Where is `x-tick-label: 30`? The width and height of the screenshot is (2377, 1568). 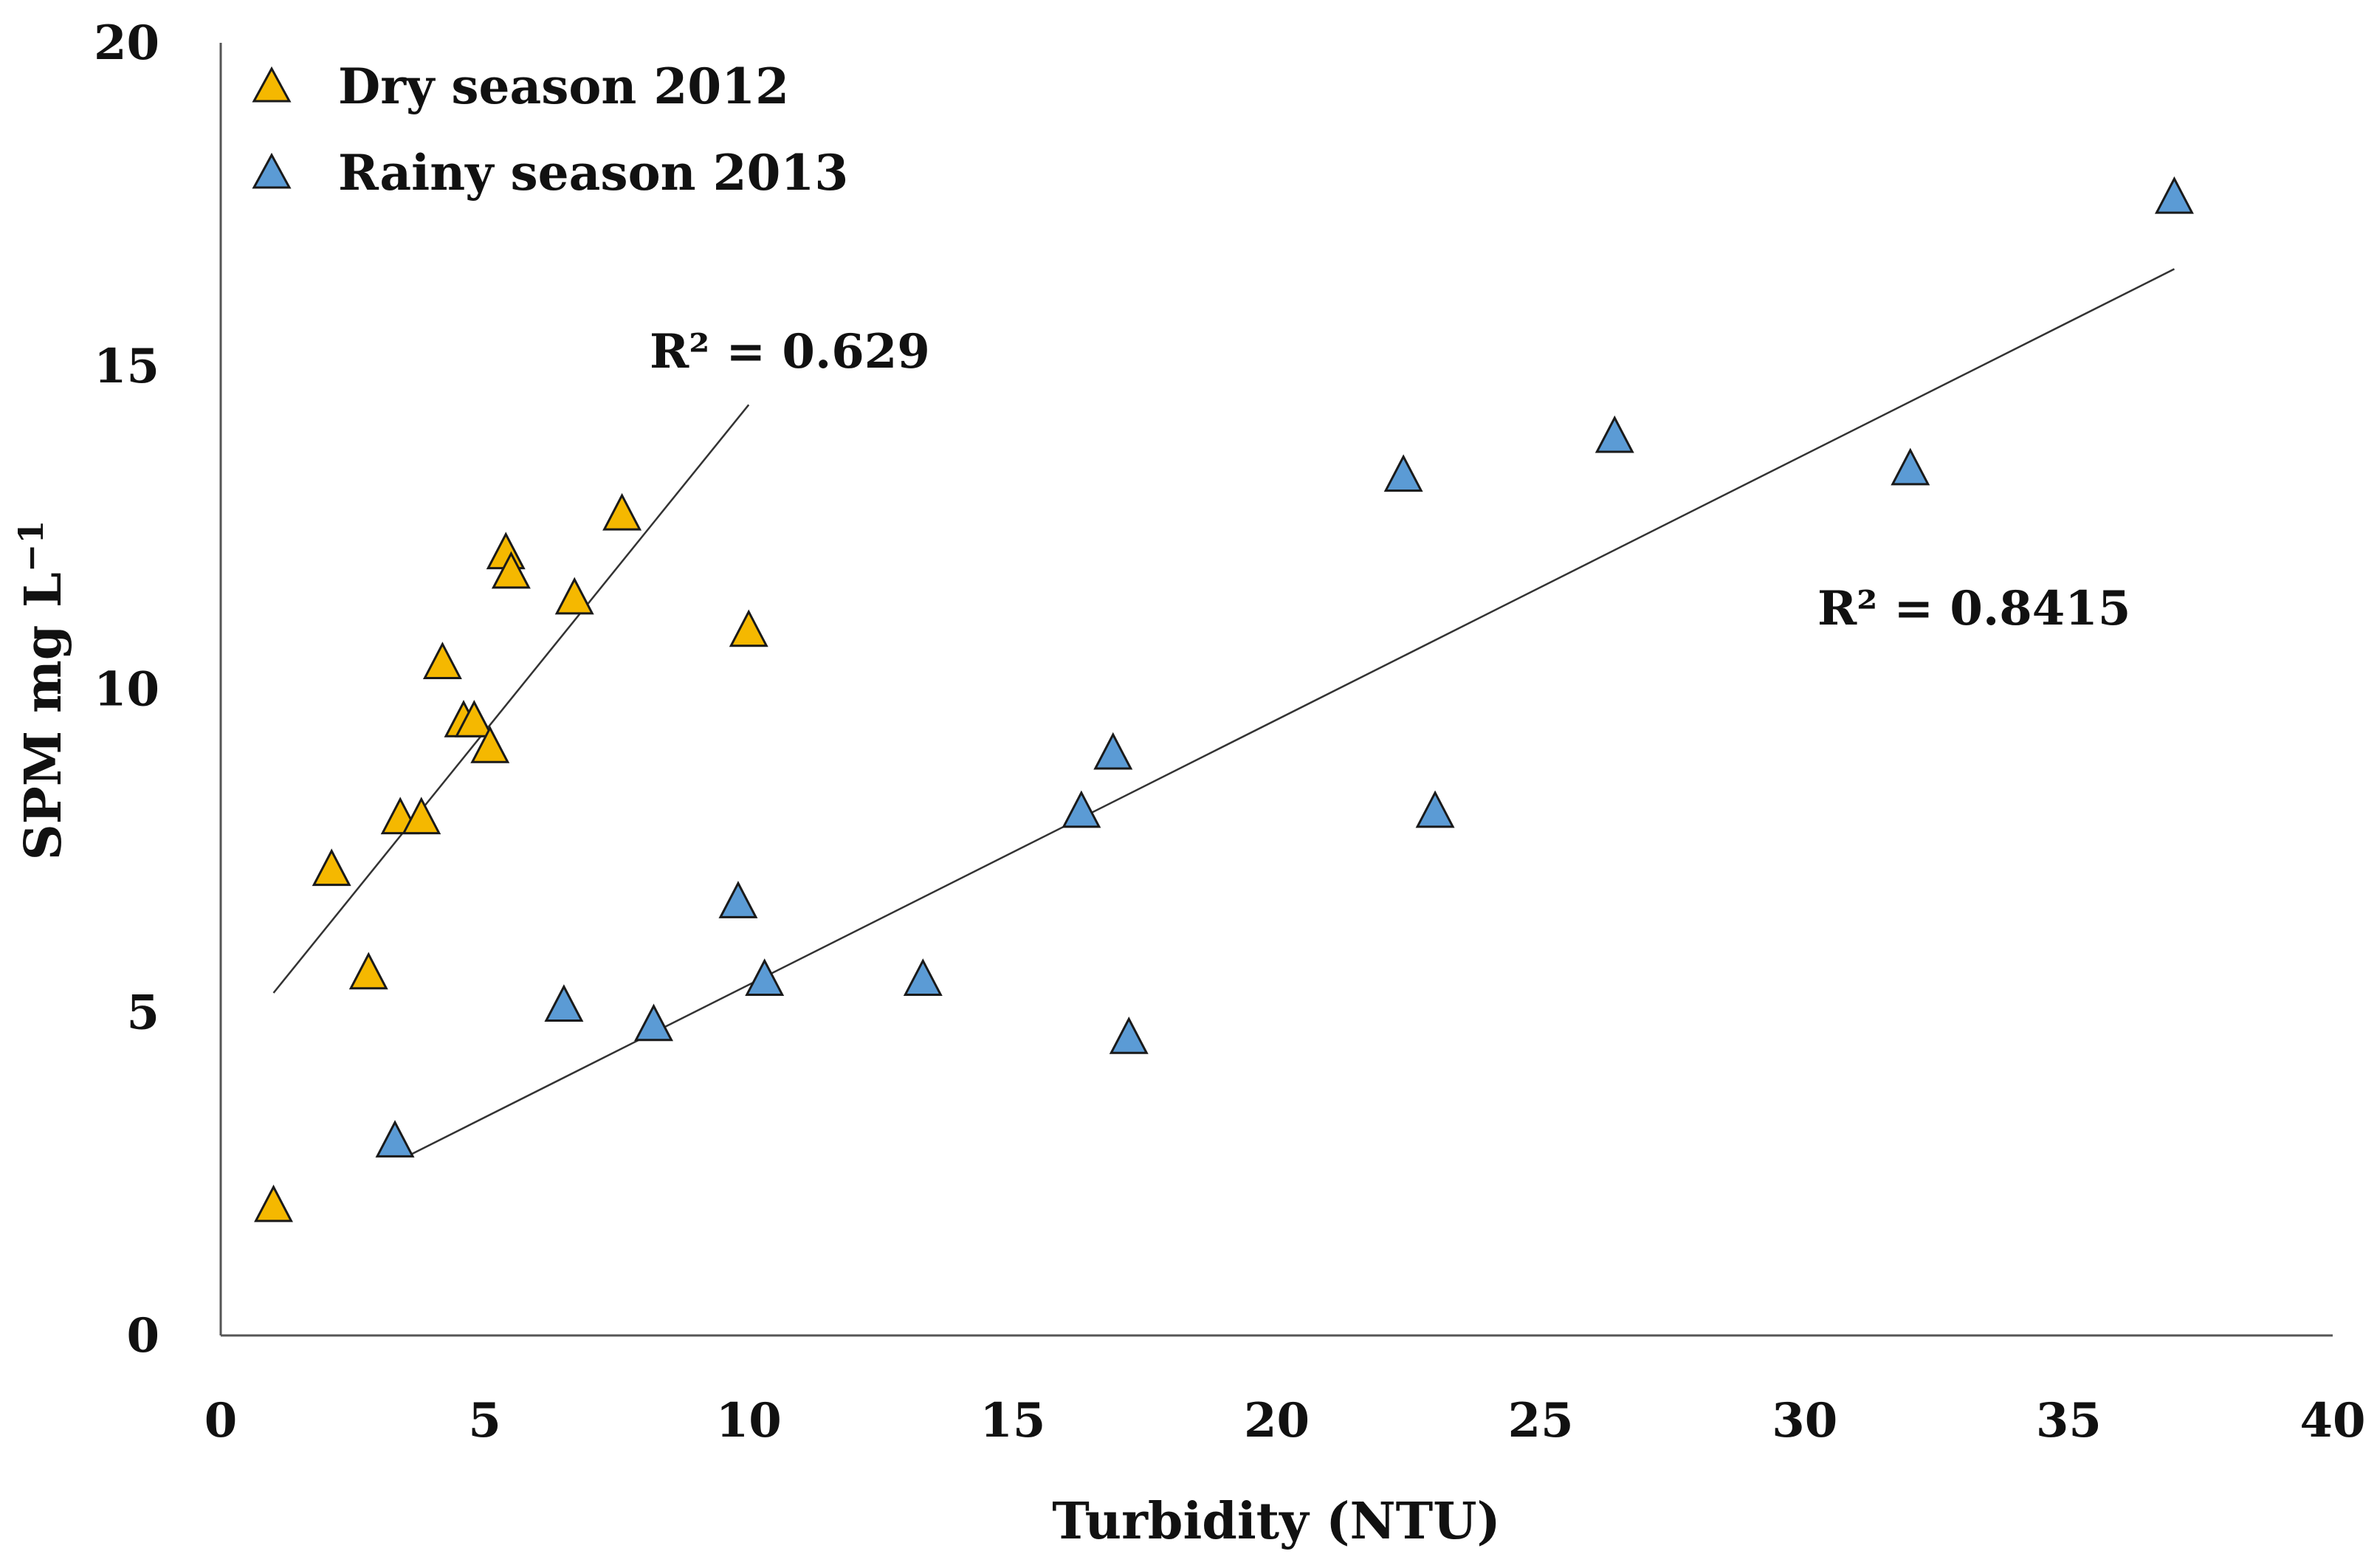 x-tick-label: 30 is located at coordinates (1804, 1420).